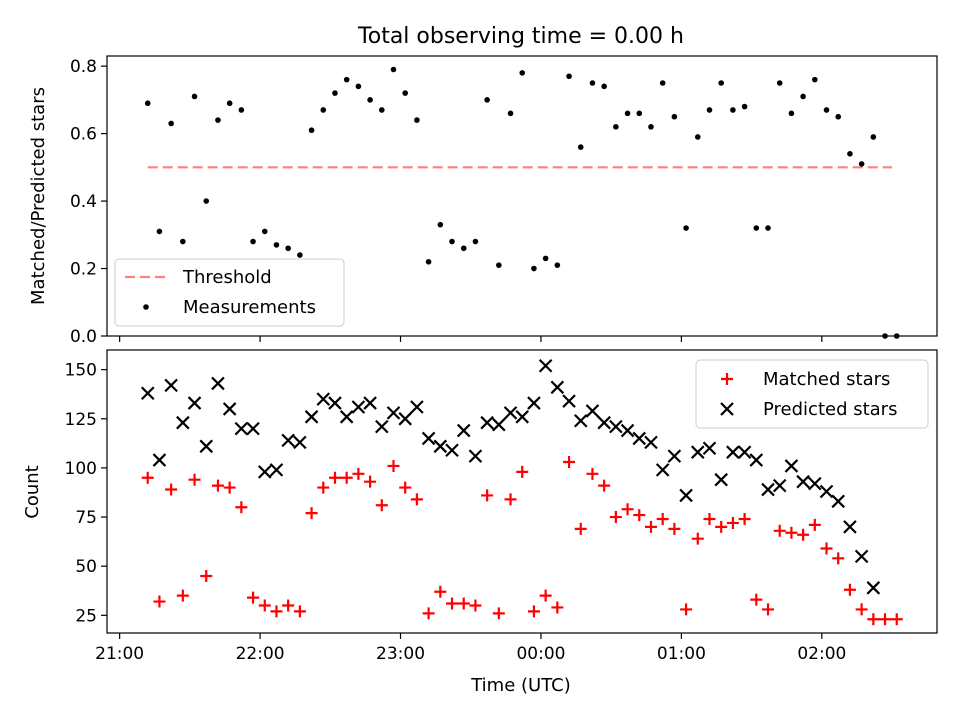  I want to click on x-axis-label: Time (UTC), so click(520, 685).